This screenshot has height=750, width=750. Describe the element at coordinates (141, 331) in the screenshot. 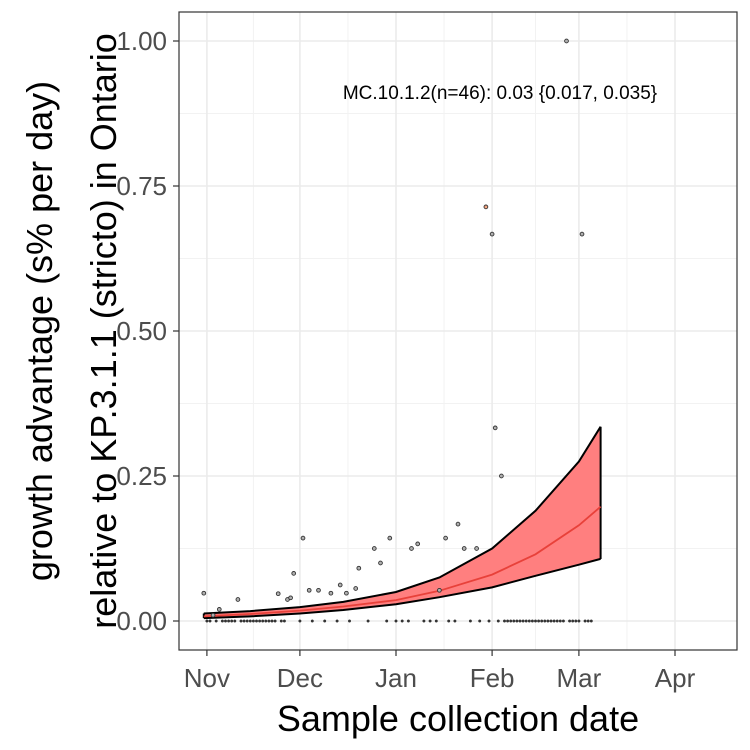

I see `y-tick-label: 0.50` at that location.